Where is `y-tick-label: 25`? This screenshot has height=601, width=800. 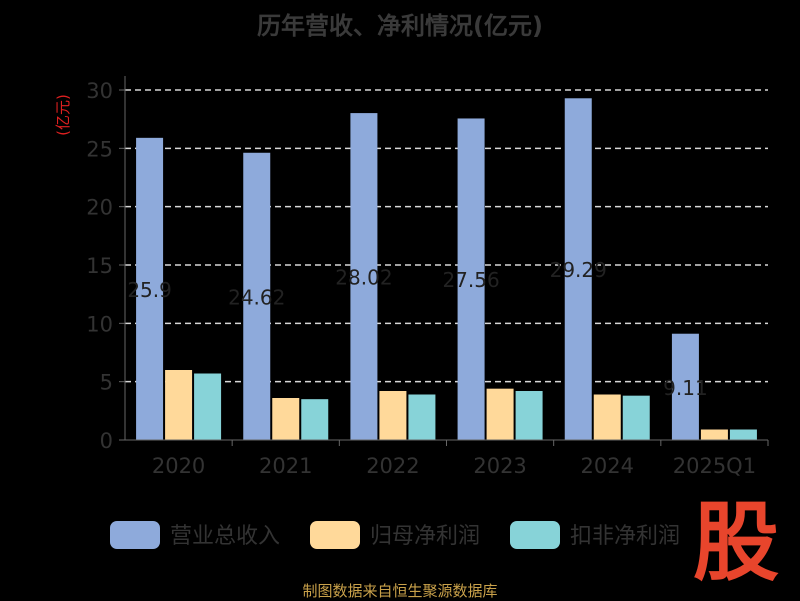
y-tick-label: 25 is located at coordinates (99, 149).